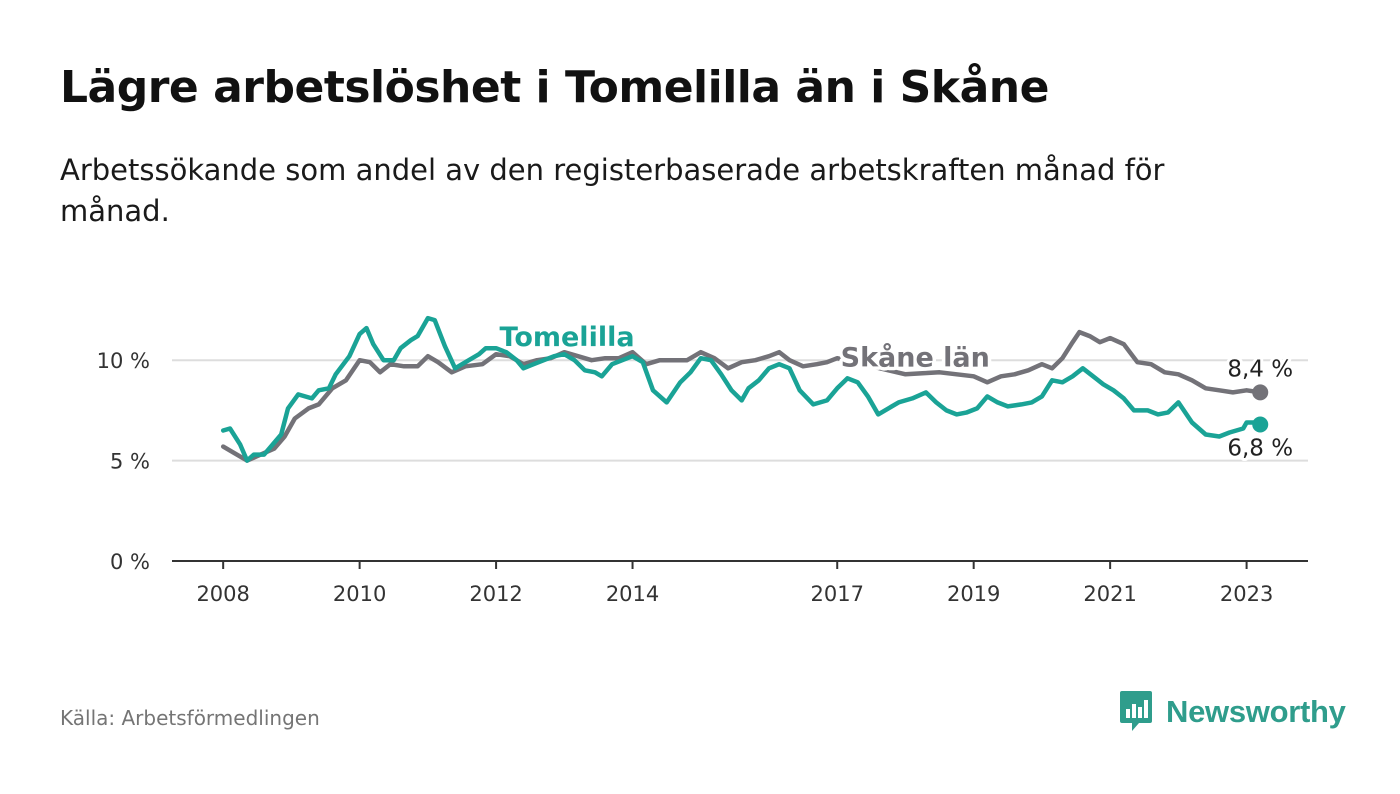  What do you see at coordinates (973, 594) in the screenshot?
I see `x-tick-label: 2019` at bounding box center [973, 594].